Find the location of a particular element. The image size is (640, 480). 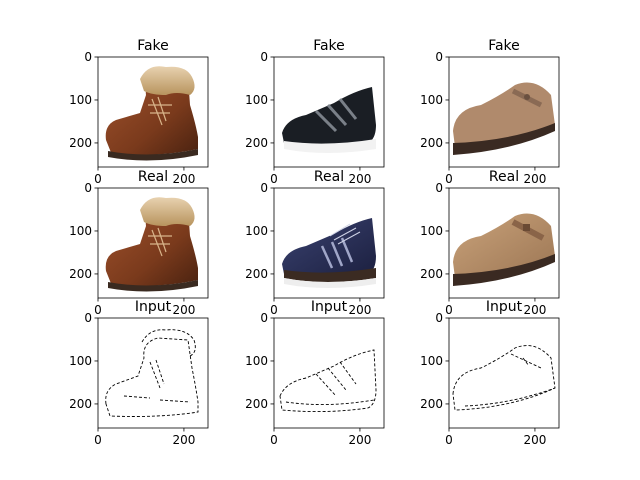

panel-2: Fake 0 200 0 100 200 is located at coordinates (315, 112).